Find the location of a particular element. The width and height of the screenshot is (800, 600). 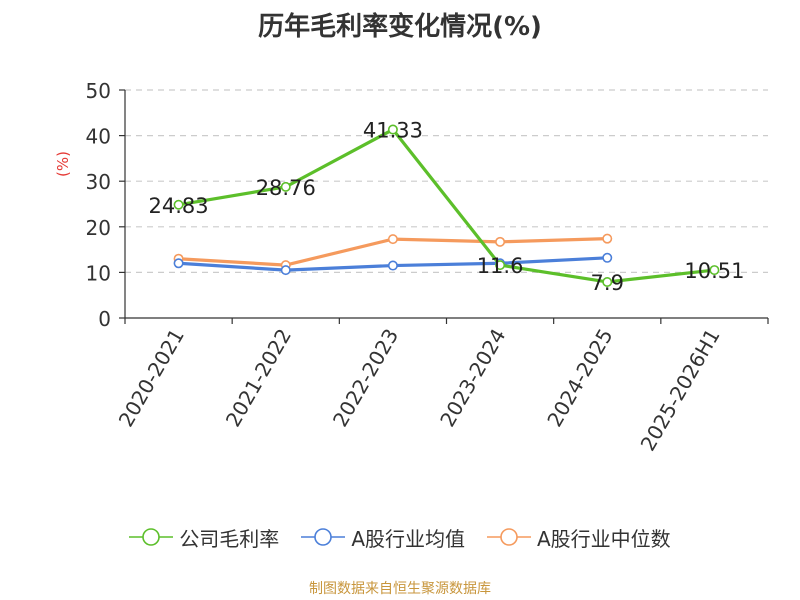

legend-label: 公司毛利率 is located at coordinates (229, 538).